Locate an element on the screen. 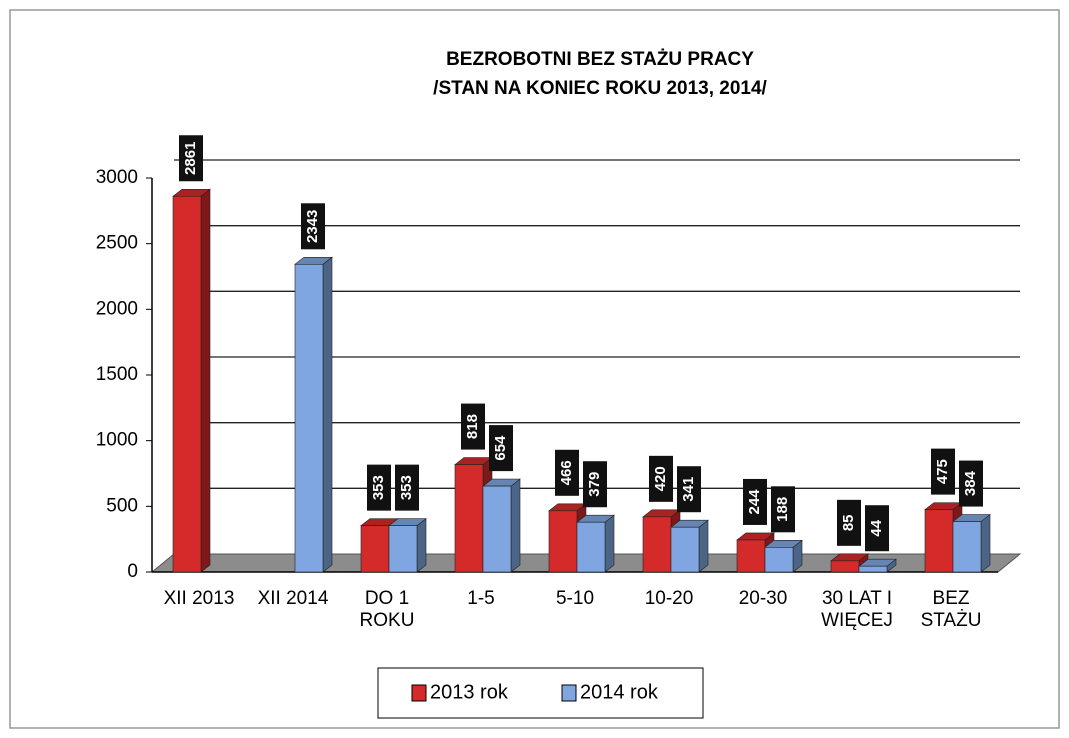 Image resolution: width=1069 pixels, height=738 pixels. value-label: 244 is located at coordinates (754, 502).